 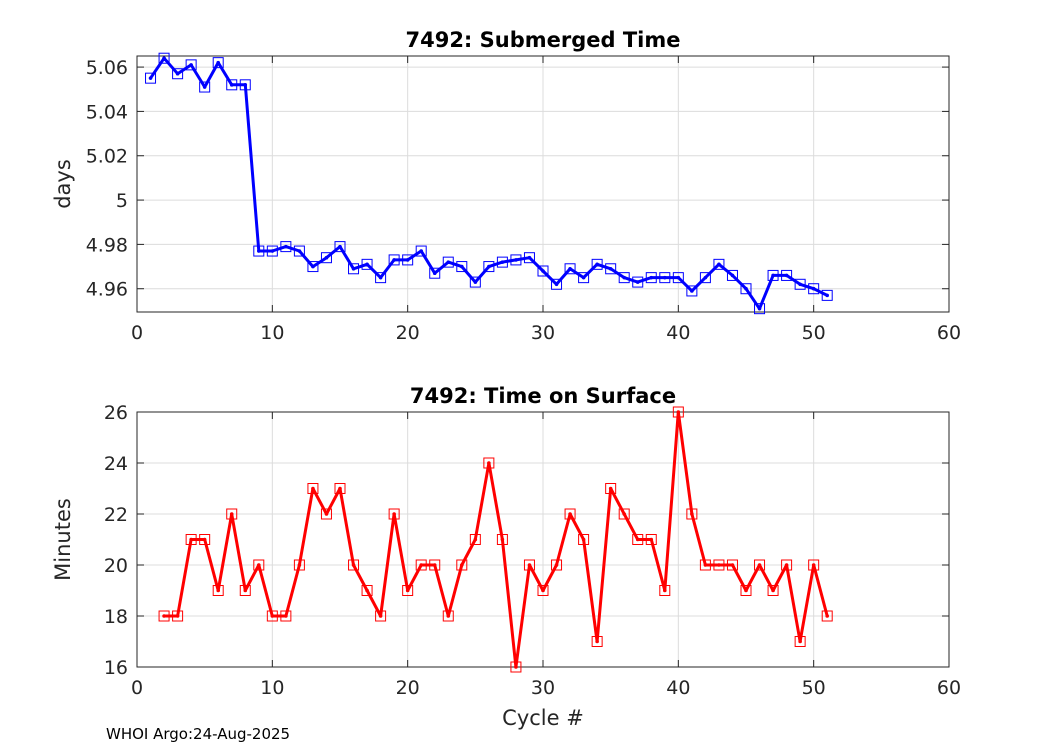 I want to click on top-y-tick-label: 5, so click(x=122, y=201).